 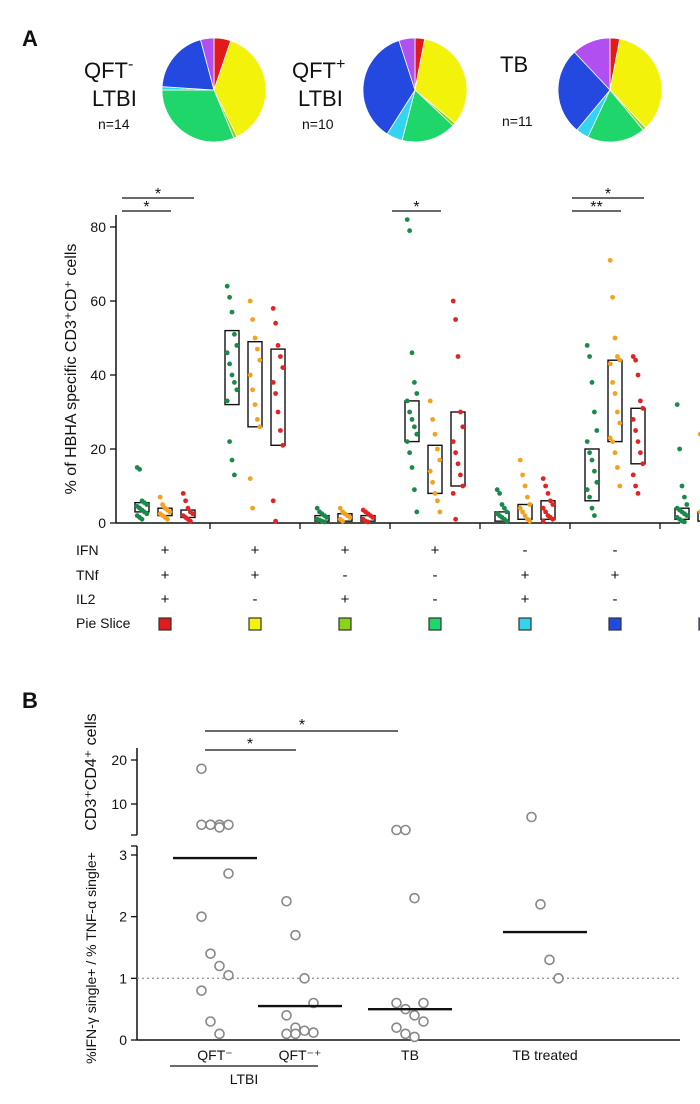 I want to click on sign-il2: -, so click(x=435, y=599).